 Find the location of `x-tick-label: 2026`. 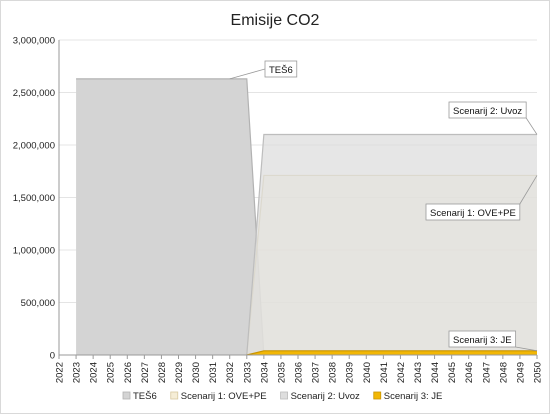

x-tick-label: 2026 is located at coordinates (128, 372).